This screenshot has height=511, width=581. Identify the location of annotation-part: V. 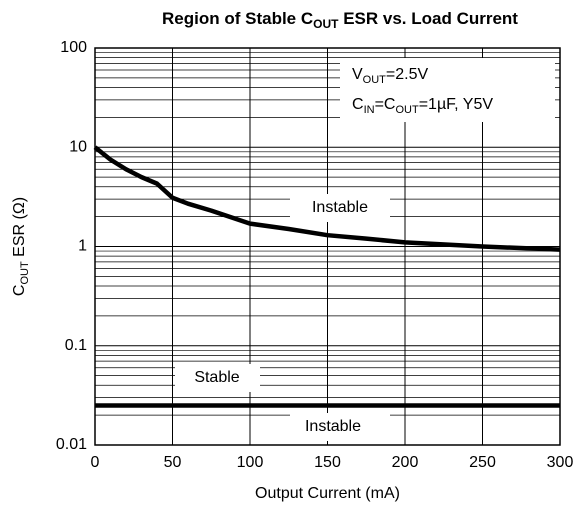
(357, 74).